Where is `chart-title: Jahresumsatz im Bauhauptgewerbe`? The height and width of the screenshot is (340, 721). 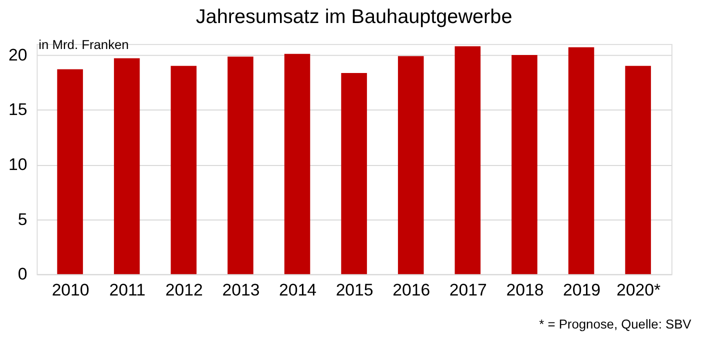 chart-title: Jahresumsatz im Bauhauptgewerbe is located at coordinates (354, 17).